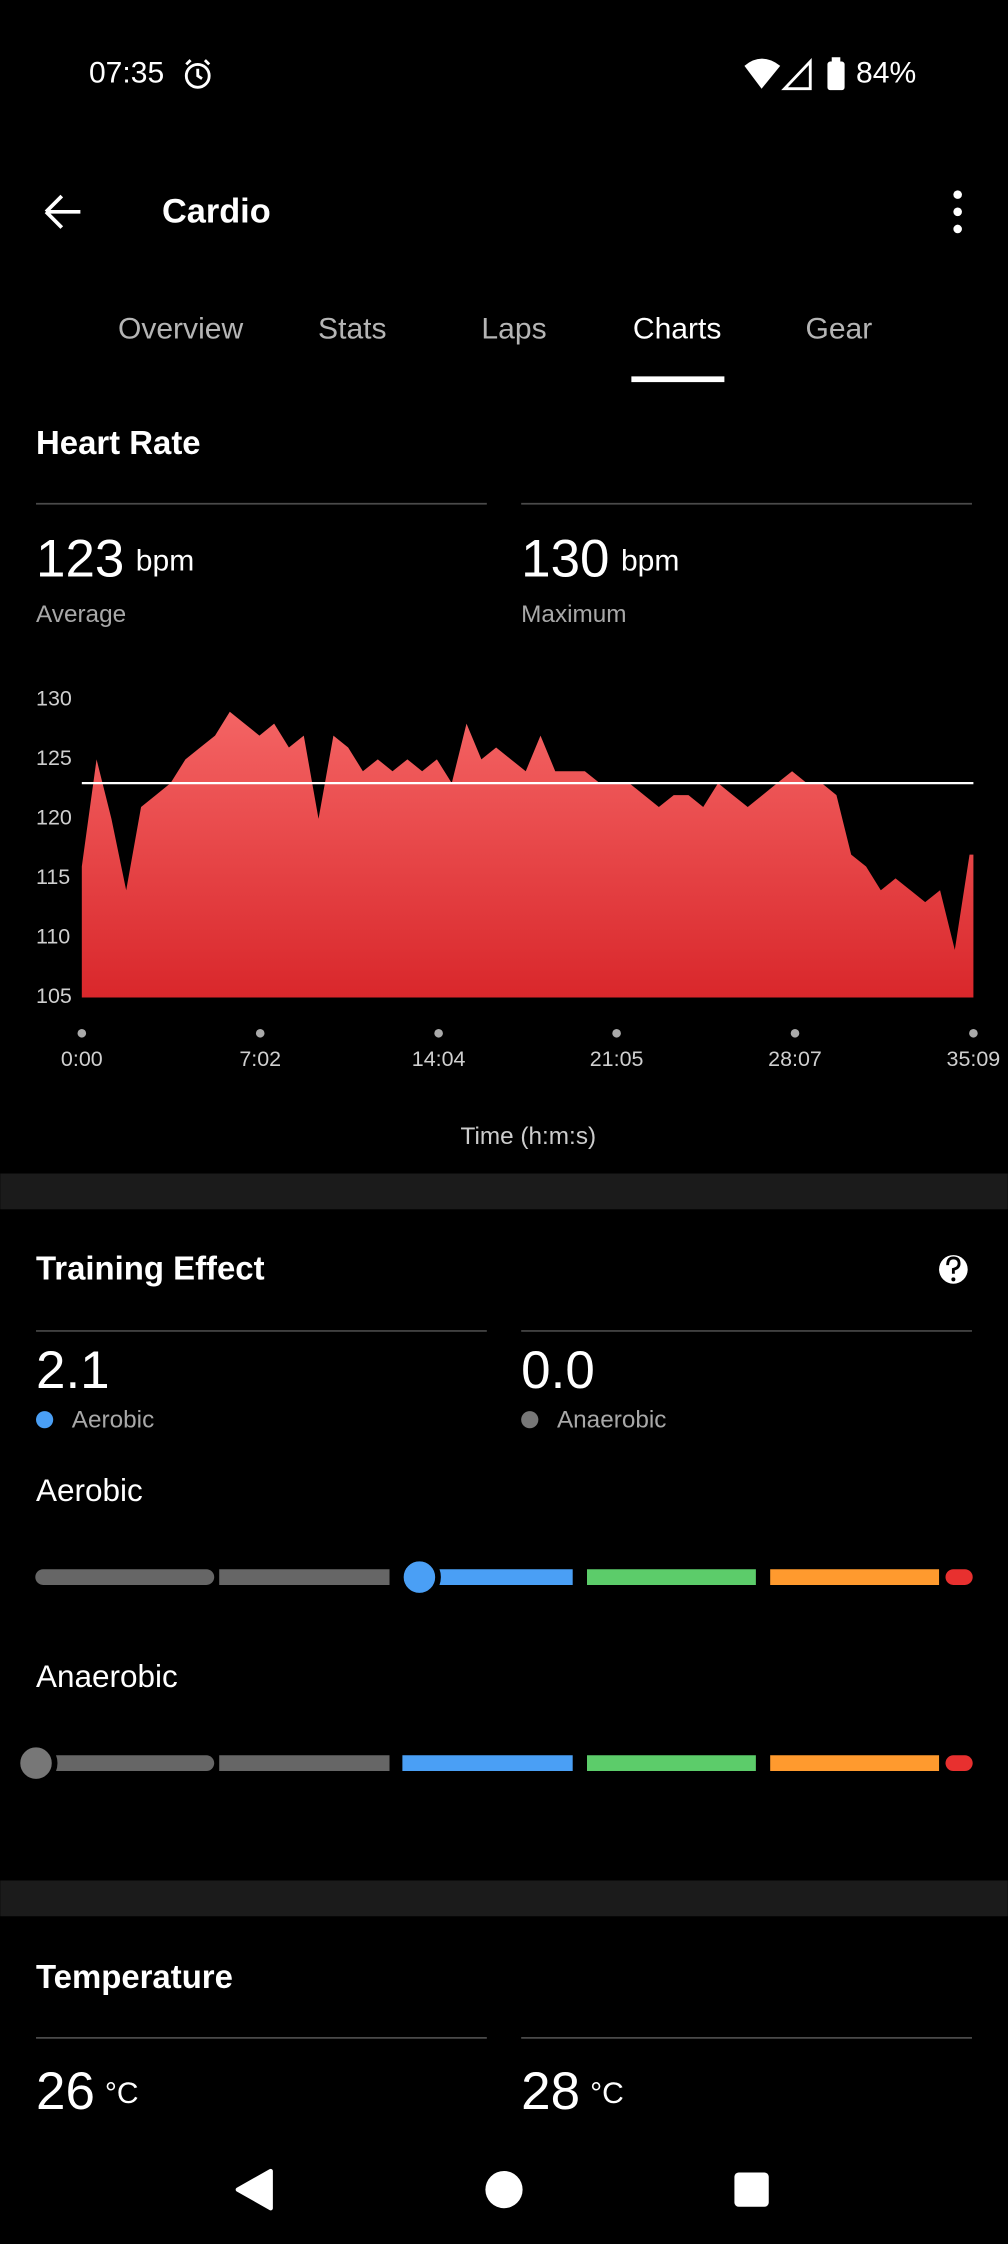 The image size is (1008, 2244). I want to click on help-button, so click(953, 1269).